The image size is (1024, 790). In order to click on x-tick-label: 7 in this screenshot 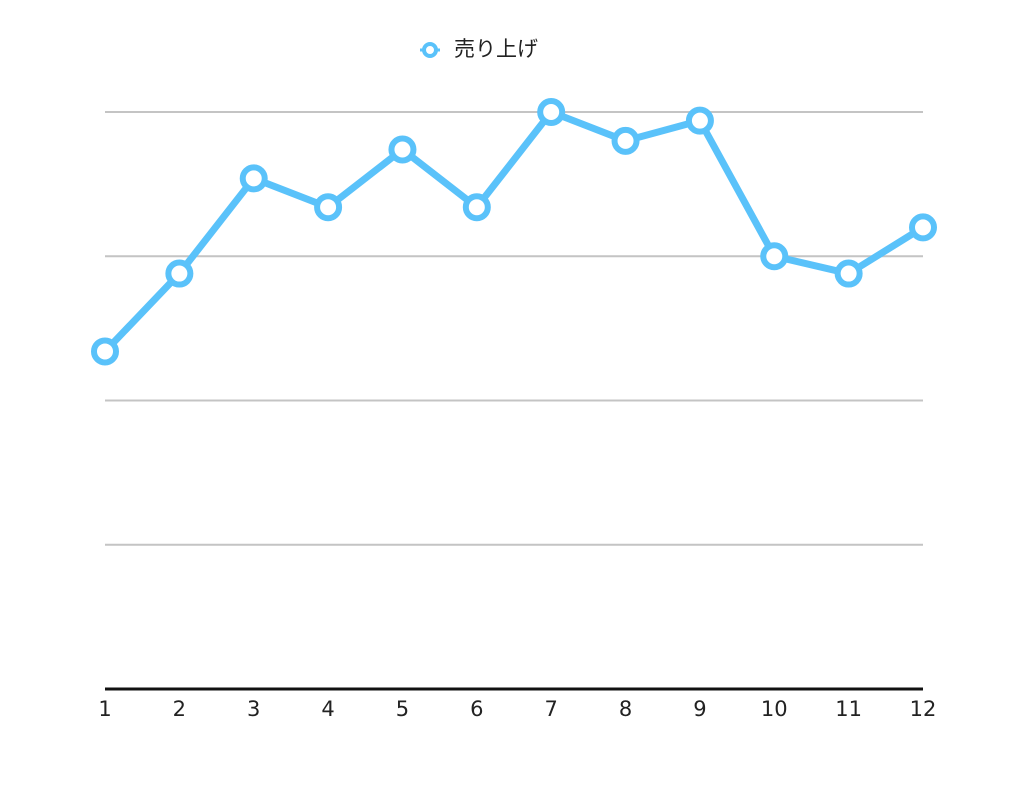, I will do `click(550, 709)`.